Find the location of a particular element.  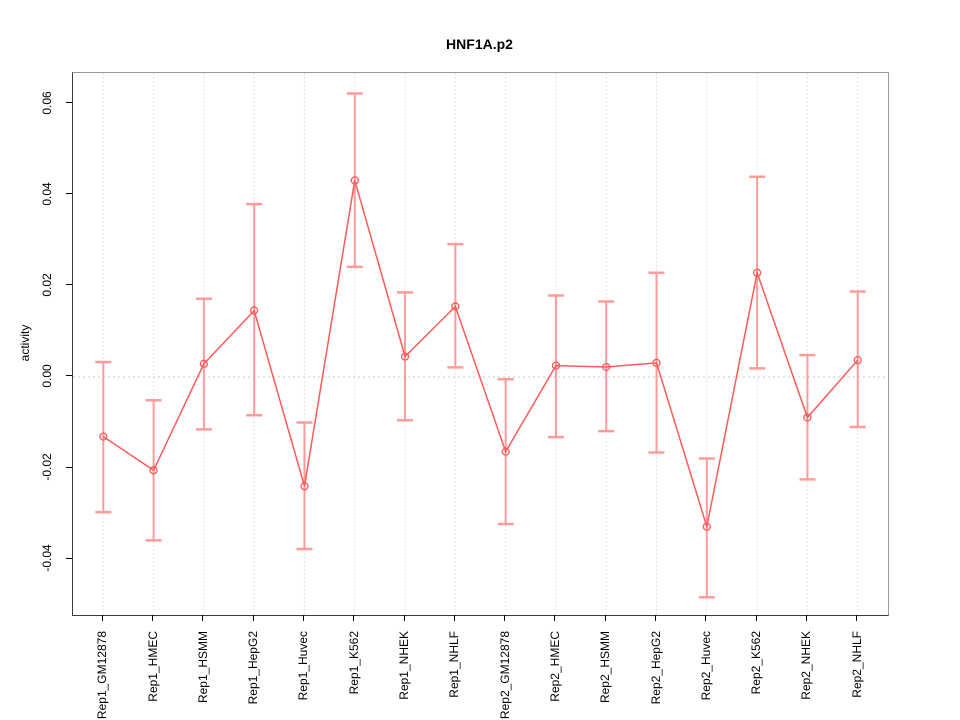

x-axis-tick-label: Rep1_HepG2 is located at coordinates (253, 668).